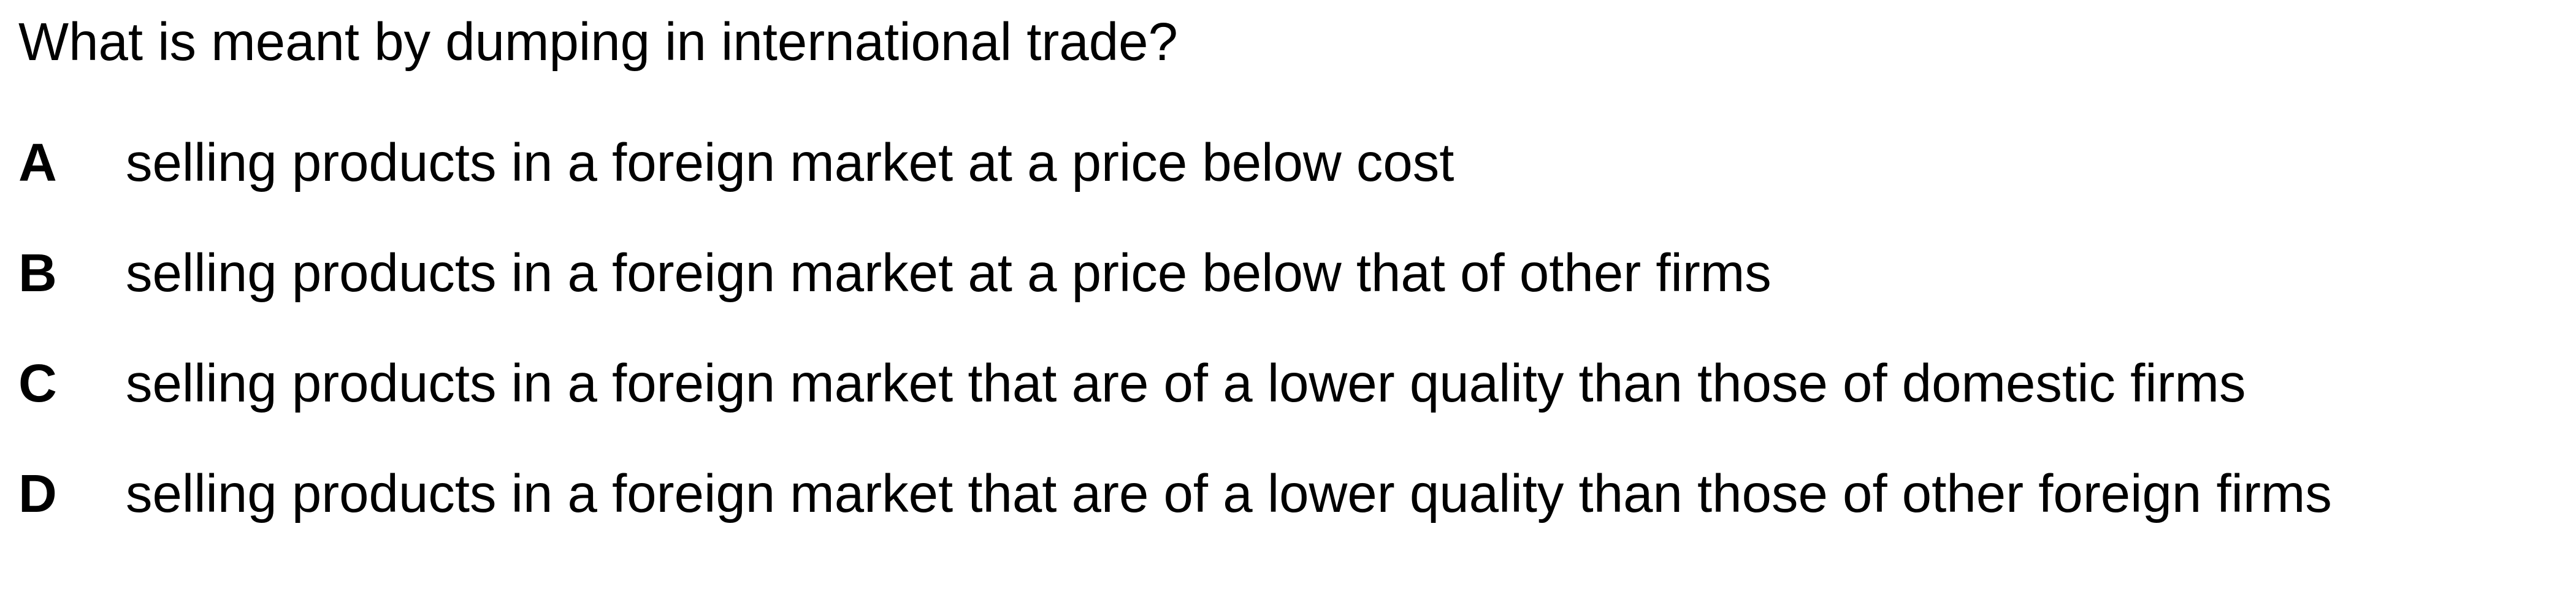 This screenshot has width=2576, height=594. I want to click on option-letter: C, so click(37, 383).